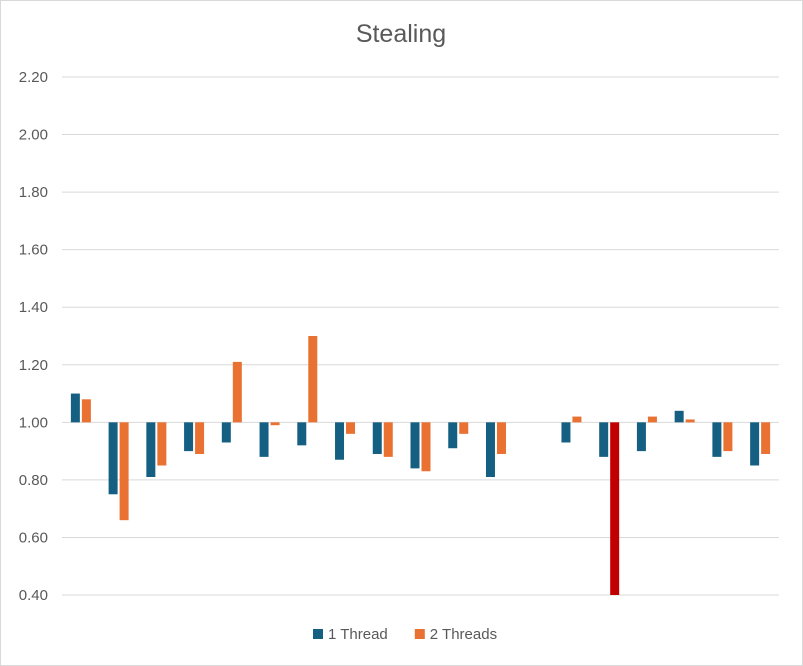  Describe the element at coordinates (33, 192) in the screenshot. I see `y-tick-label: 1.80` at that location.